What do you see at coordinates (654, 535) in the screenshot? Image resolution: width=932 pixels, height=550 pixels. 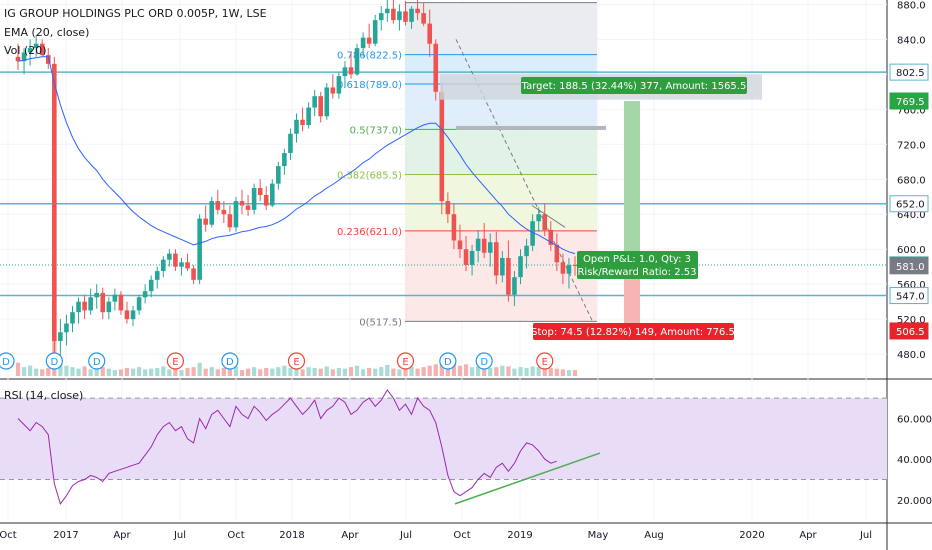 I see `x-tick-label: Aug` at bounding box center [654, 535].